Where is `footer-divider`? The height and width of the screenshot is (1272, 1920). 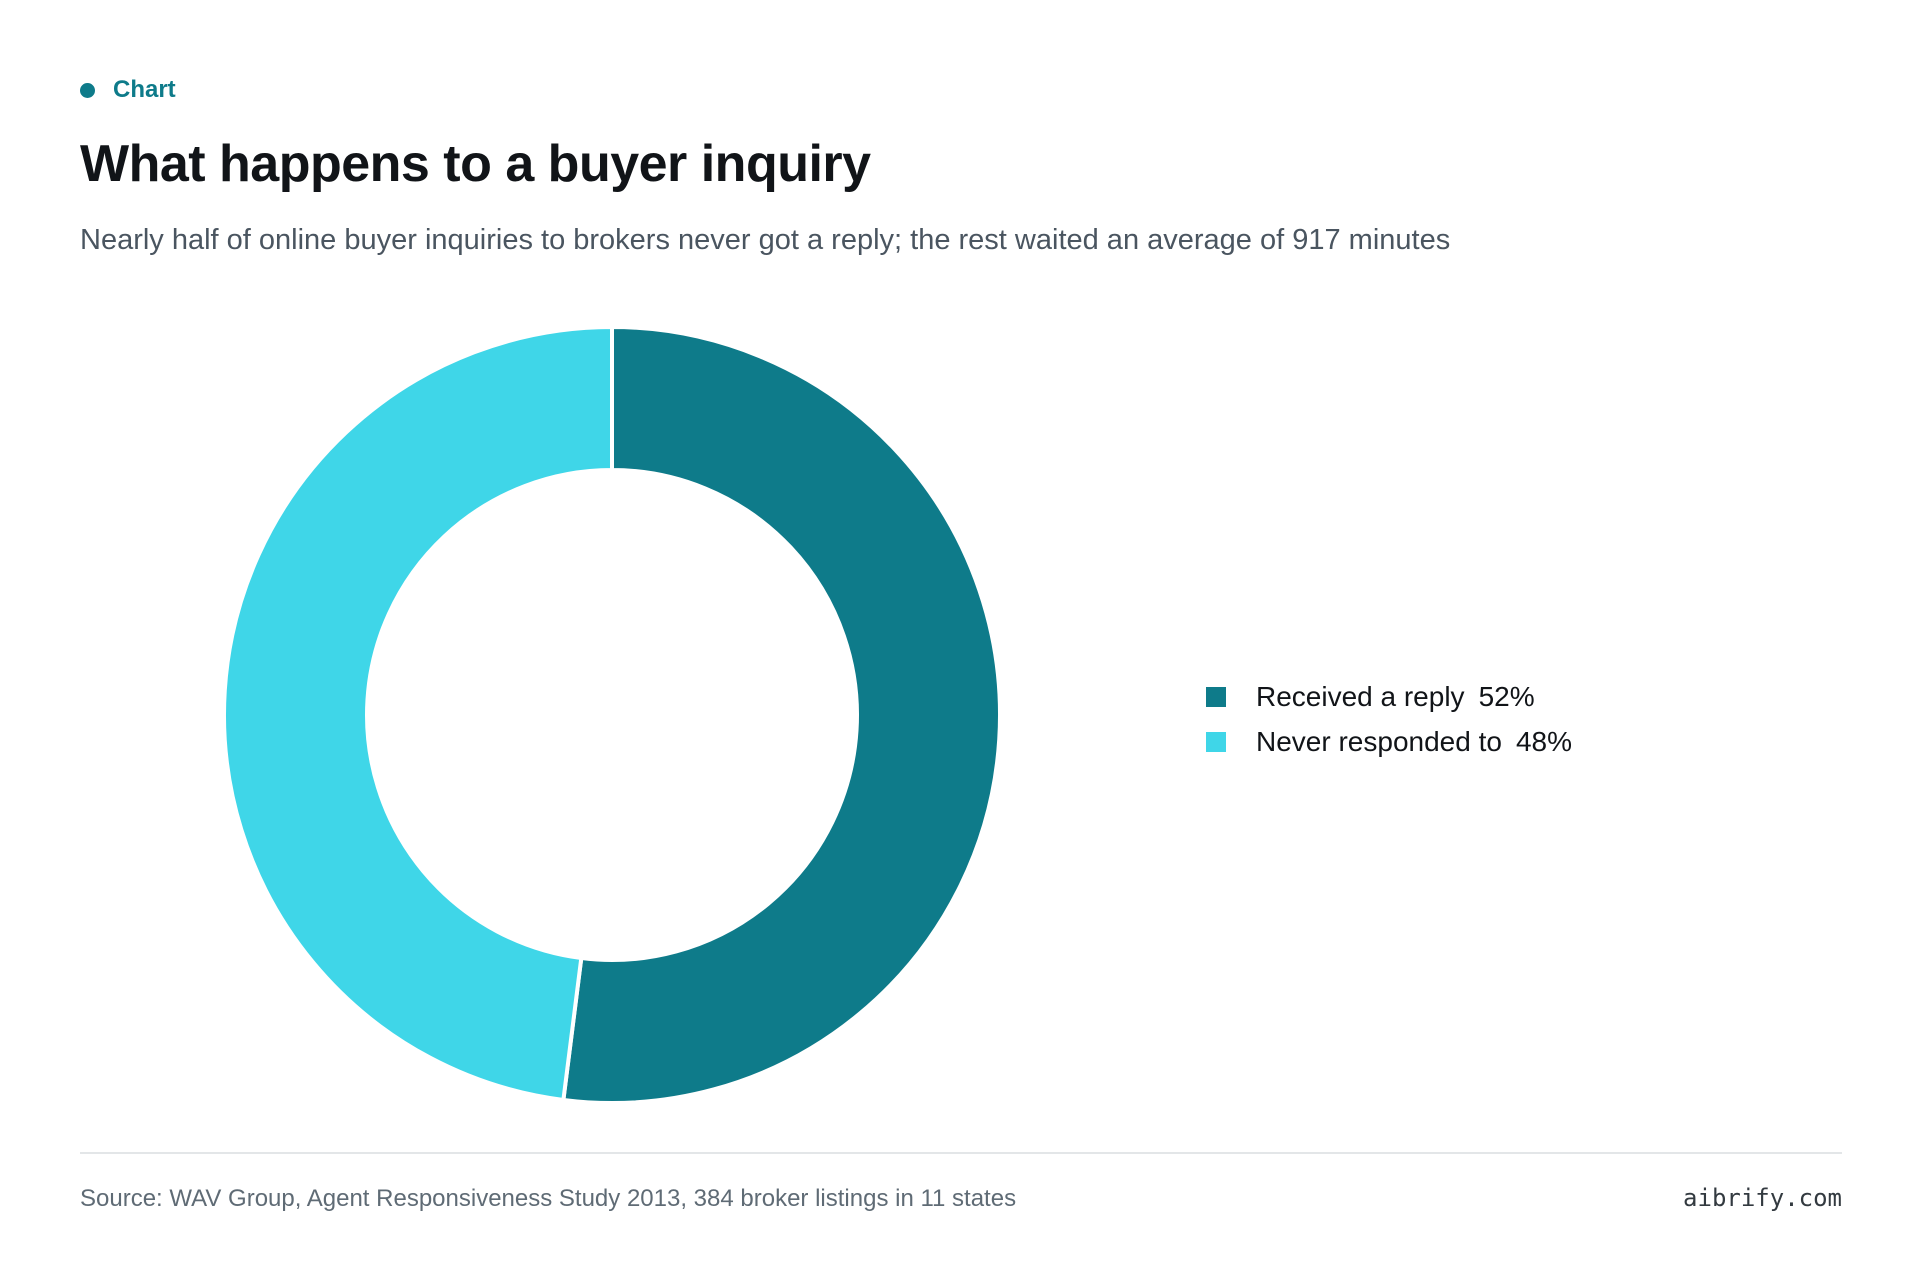
footer-divider is located at coordinates (961, 1153).